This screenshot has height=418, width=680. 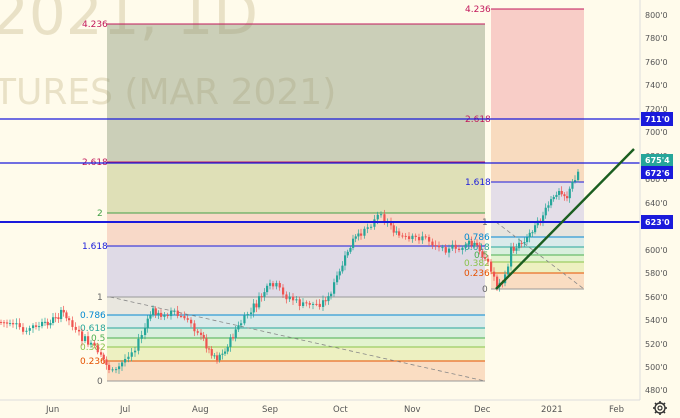 I want to click on price-tick: 760'0, so click(x=656, y=62).